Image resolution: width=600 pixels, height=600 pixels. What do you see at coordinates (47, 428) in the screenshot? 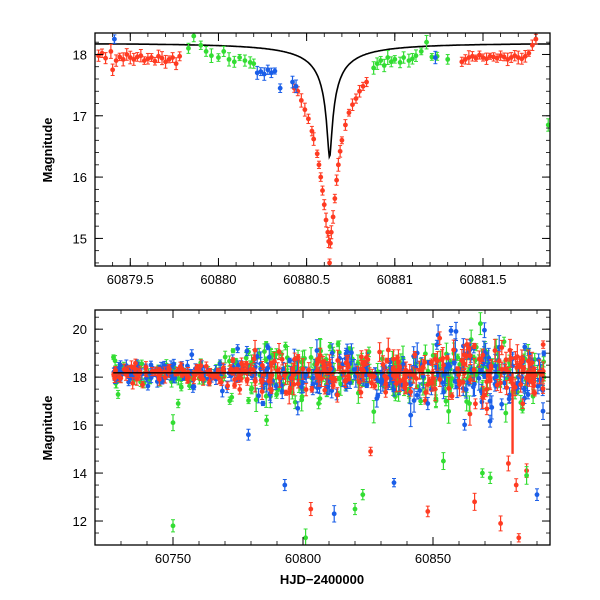
I see `full-season-panel-ylabel: Magnitude` at bounding box center [47, 428].